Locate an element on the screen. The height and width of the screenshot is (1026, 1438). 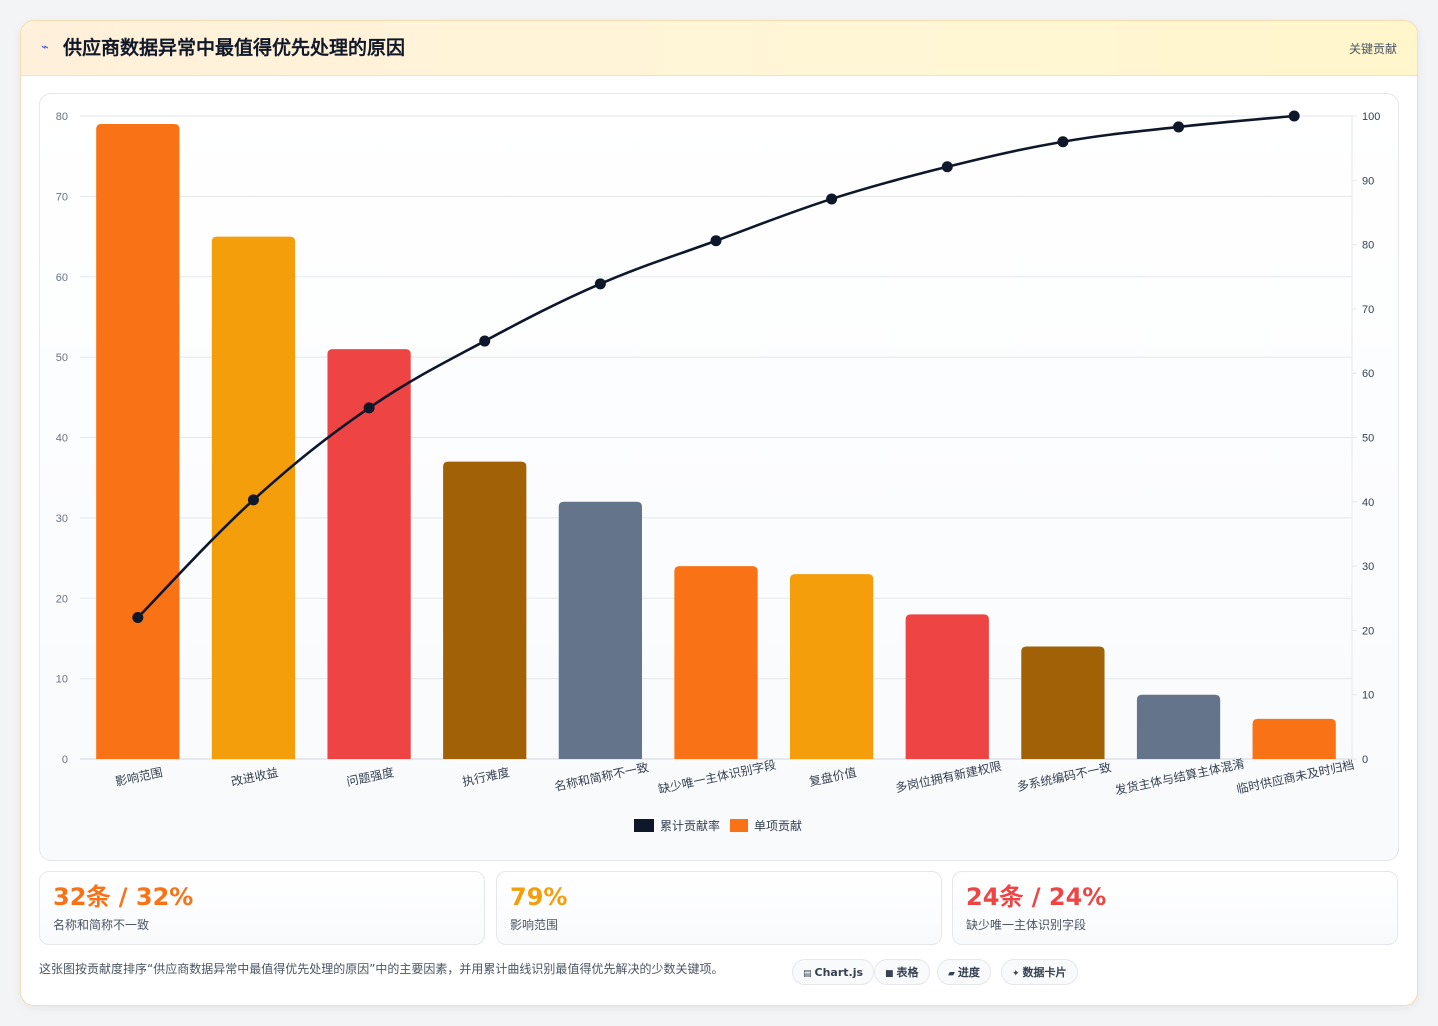
chart-icon: ▤ is located at coordinates (807, 974).